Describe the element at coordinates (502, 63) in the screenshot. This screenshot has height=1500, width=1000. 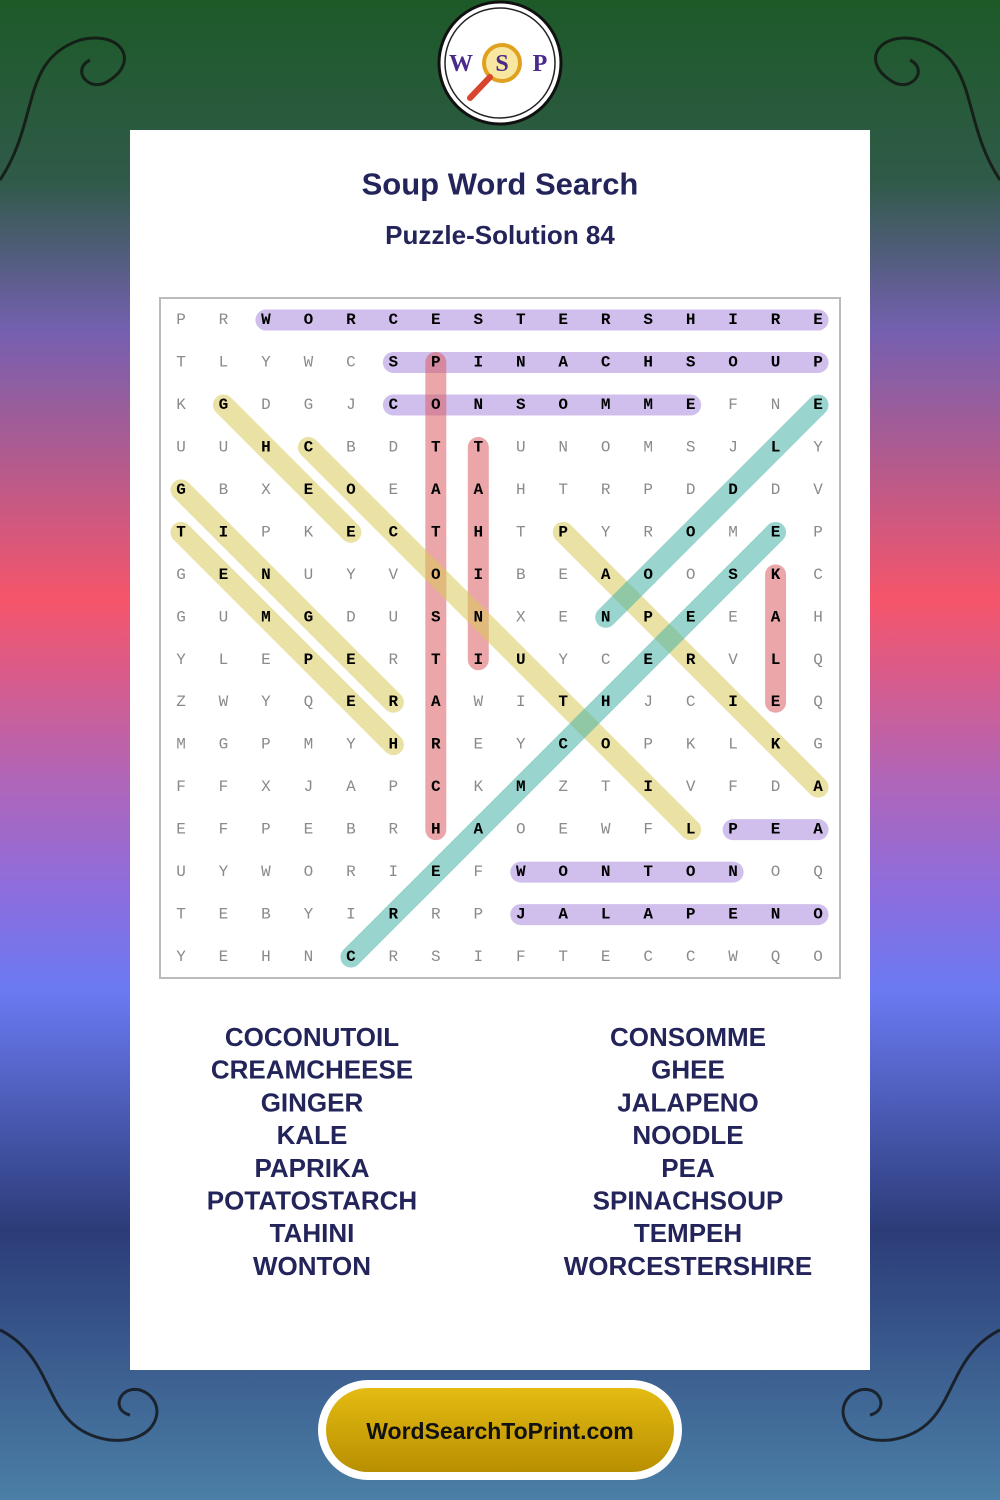
I see `logo-lens` at that location.